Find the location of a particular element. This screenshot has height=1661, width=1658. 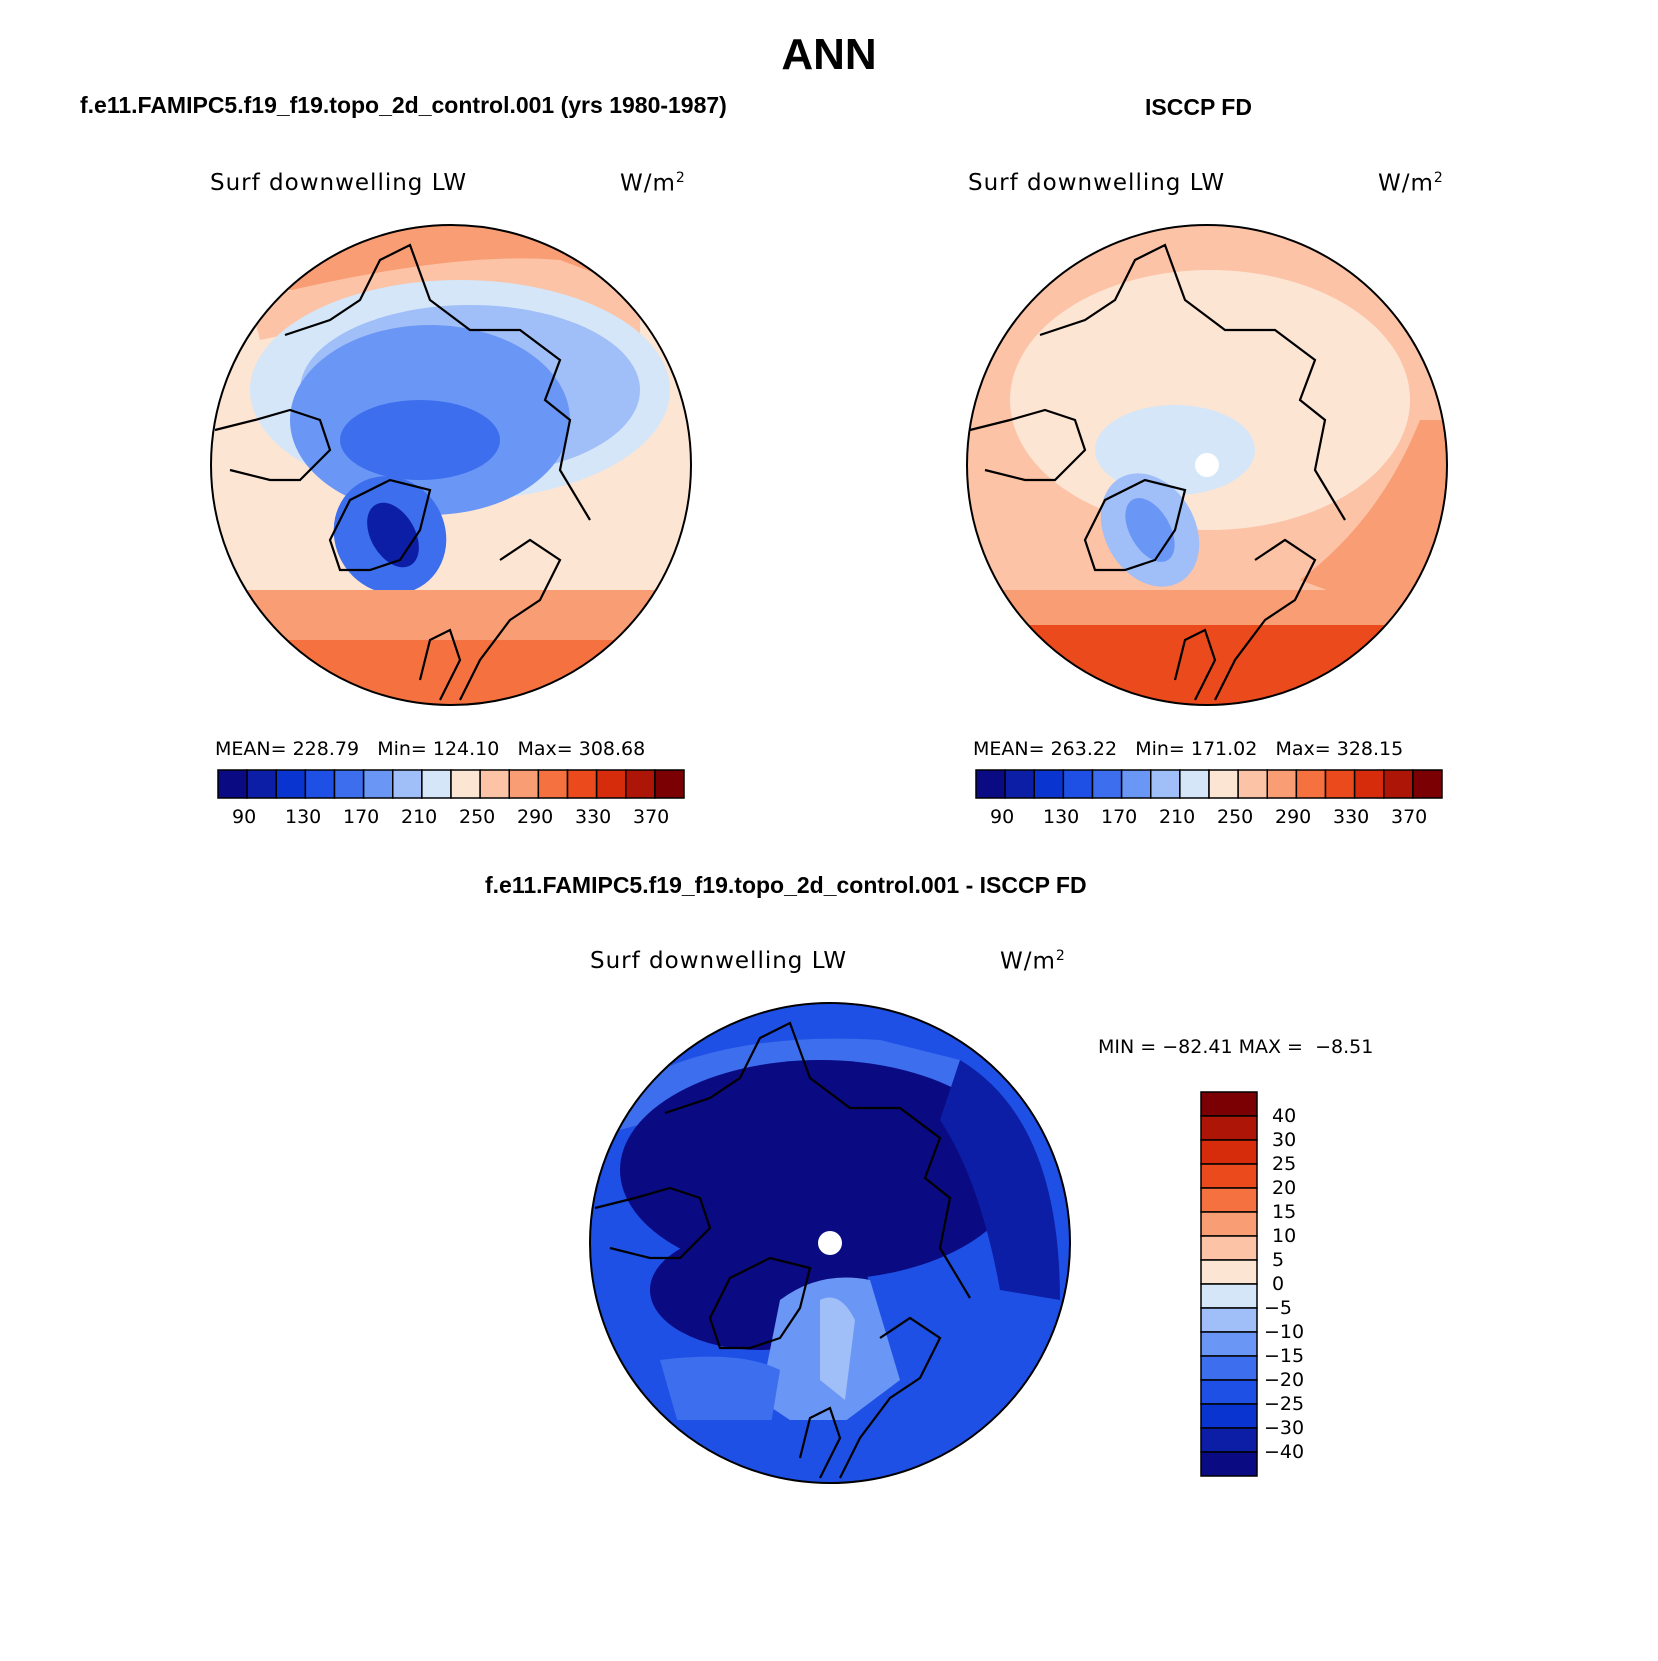

diff-tick-10: 10 is located at coordinates (1284, 1236).